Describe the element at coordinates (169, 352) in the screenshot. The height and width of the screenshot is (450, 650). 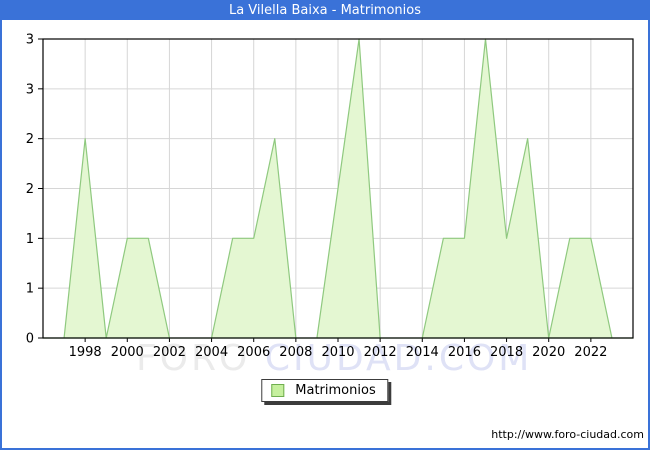
I see `x-tick-label: 2002` at that location.